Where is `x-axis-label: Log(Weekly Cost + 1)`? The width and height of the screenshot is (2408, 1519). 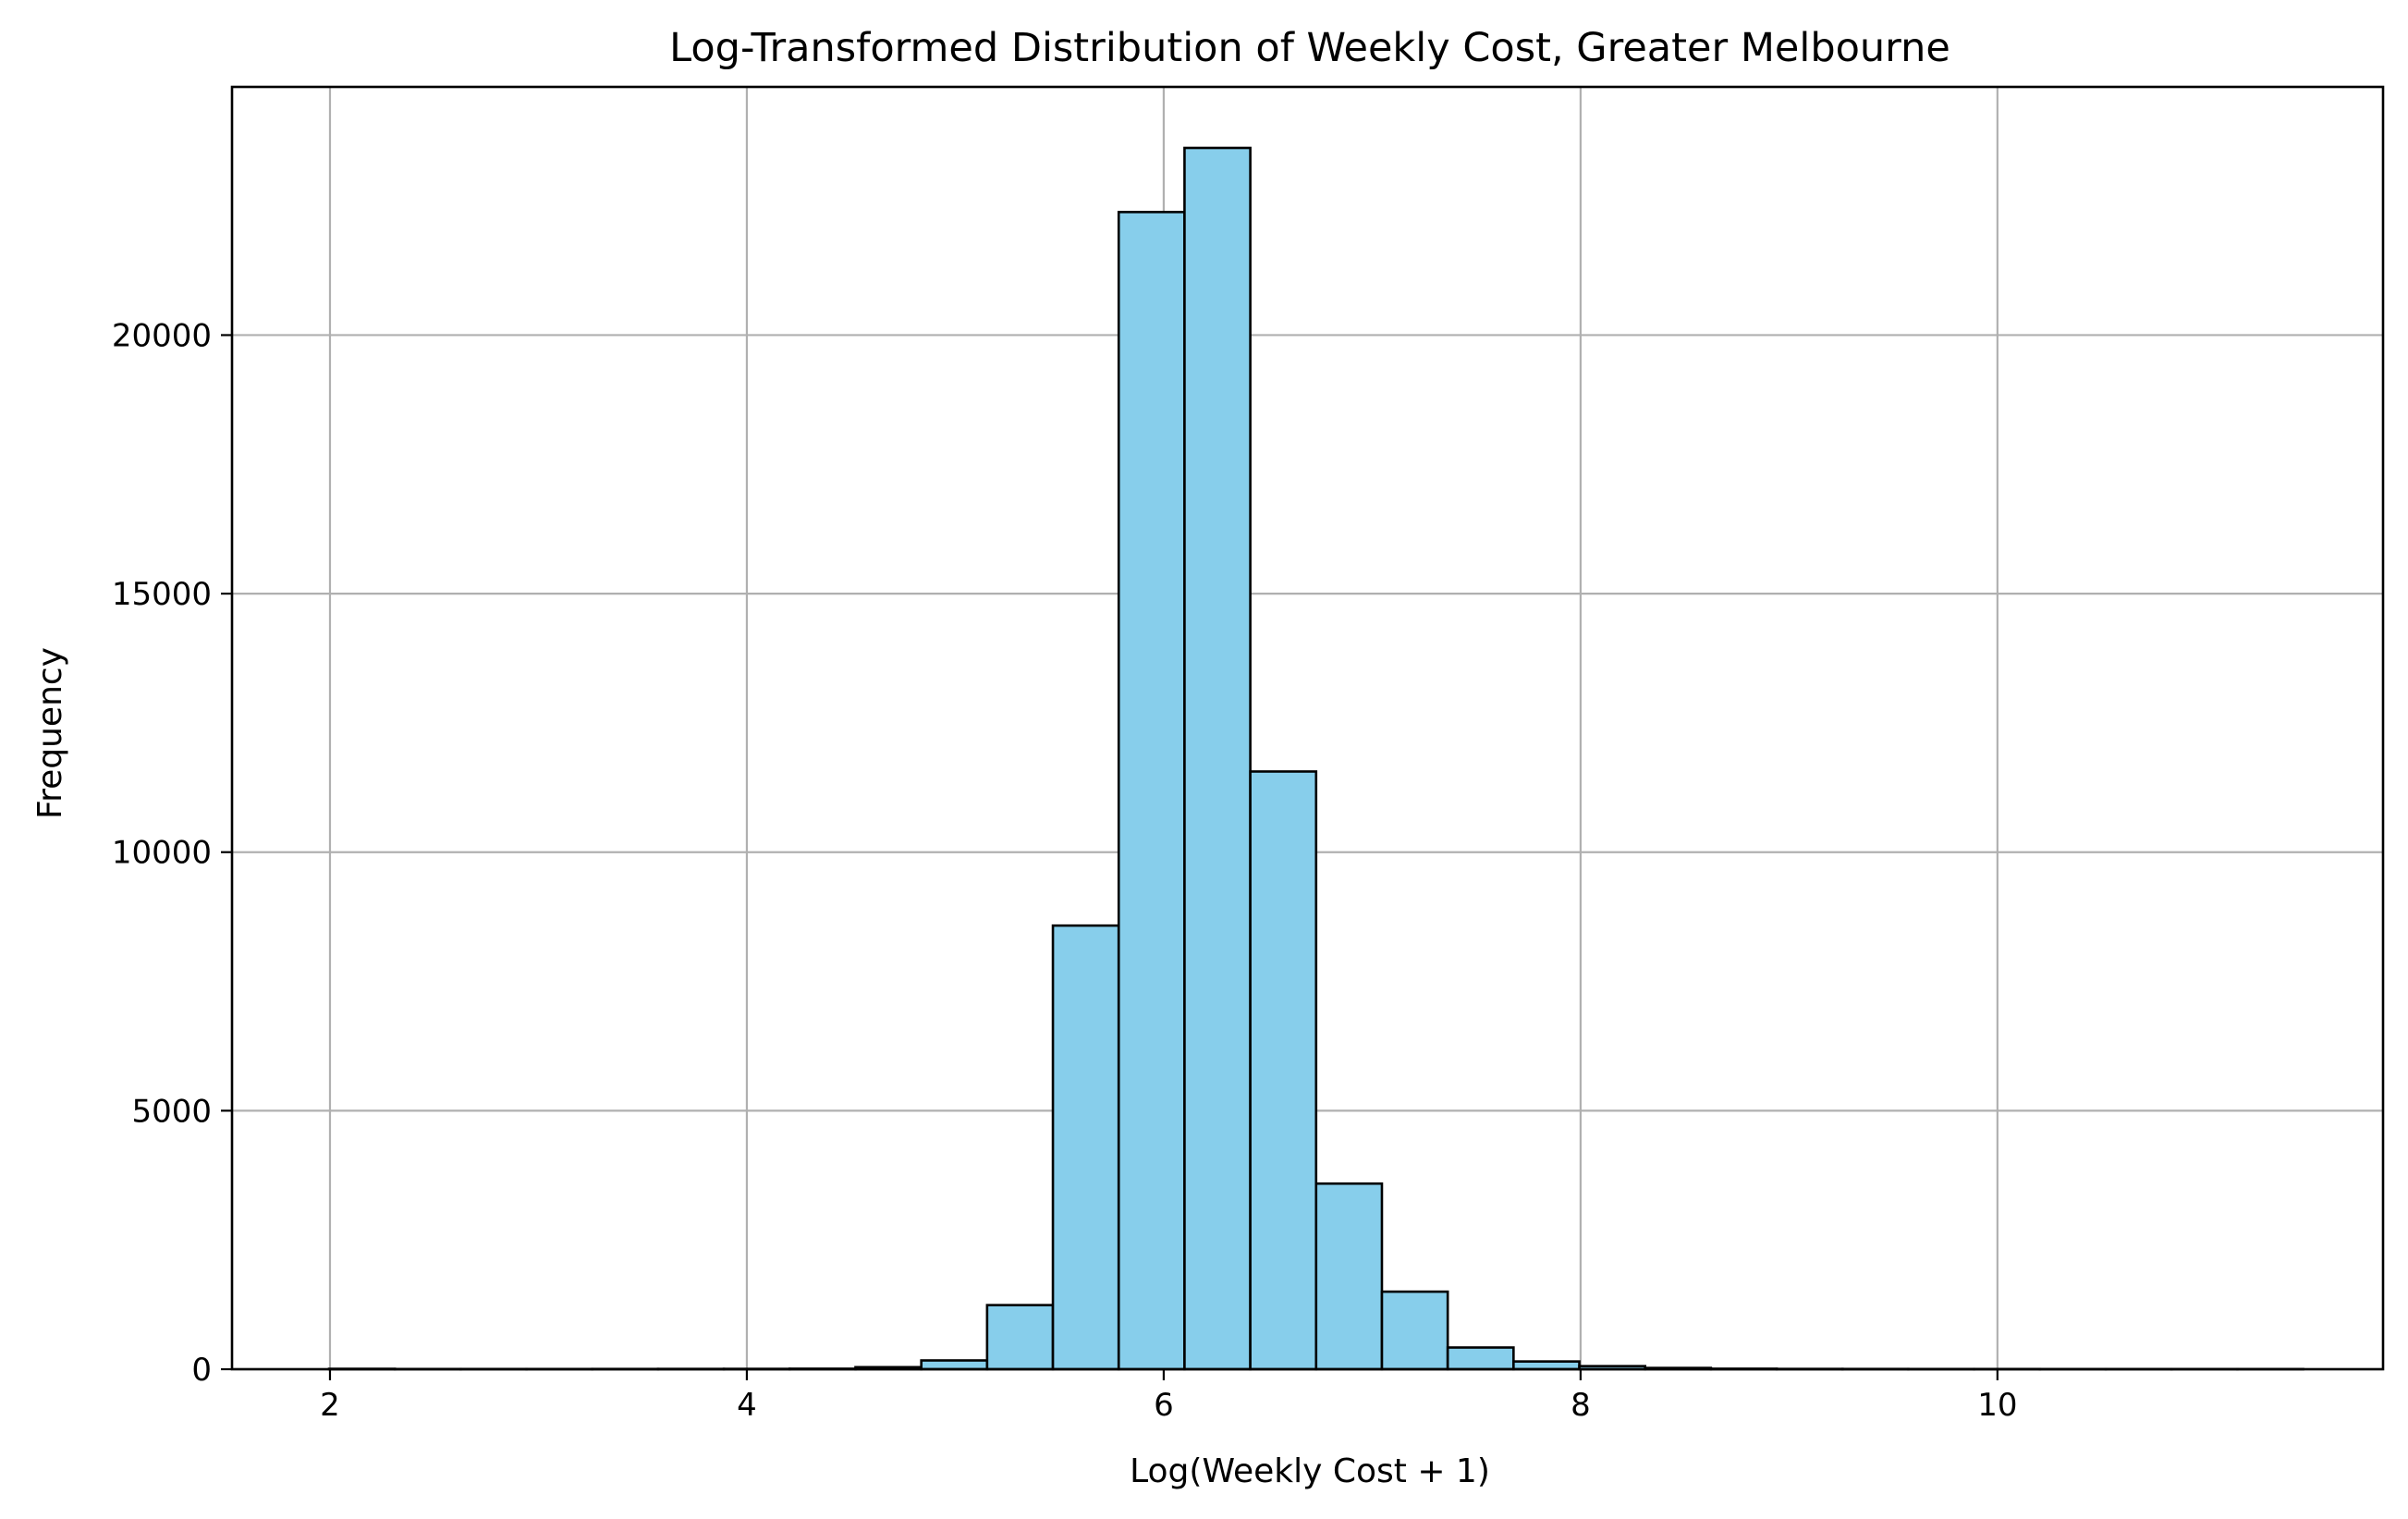 x-axis-label: Log(Weekly Cost + 1) is located at coordinates (1310, 1471).